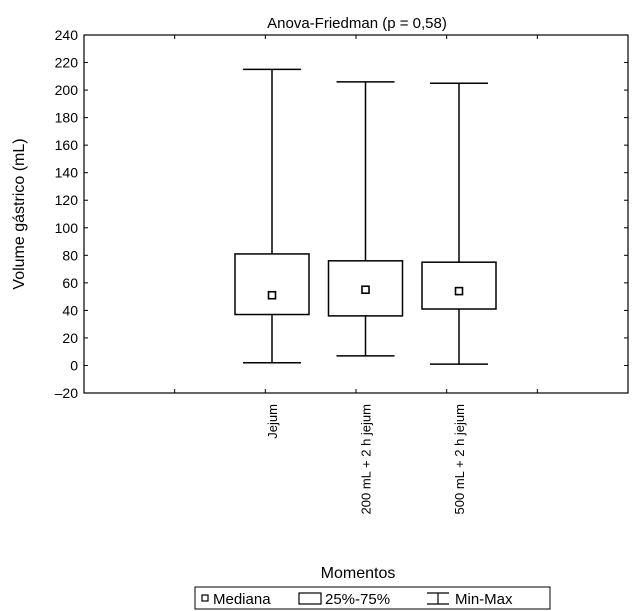 This screenshot has height=611, width=638. I want to click on legend-box-symbol, so click(310, 598).